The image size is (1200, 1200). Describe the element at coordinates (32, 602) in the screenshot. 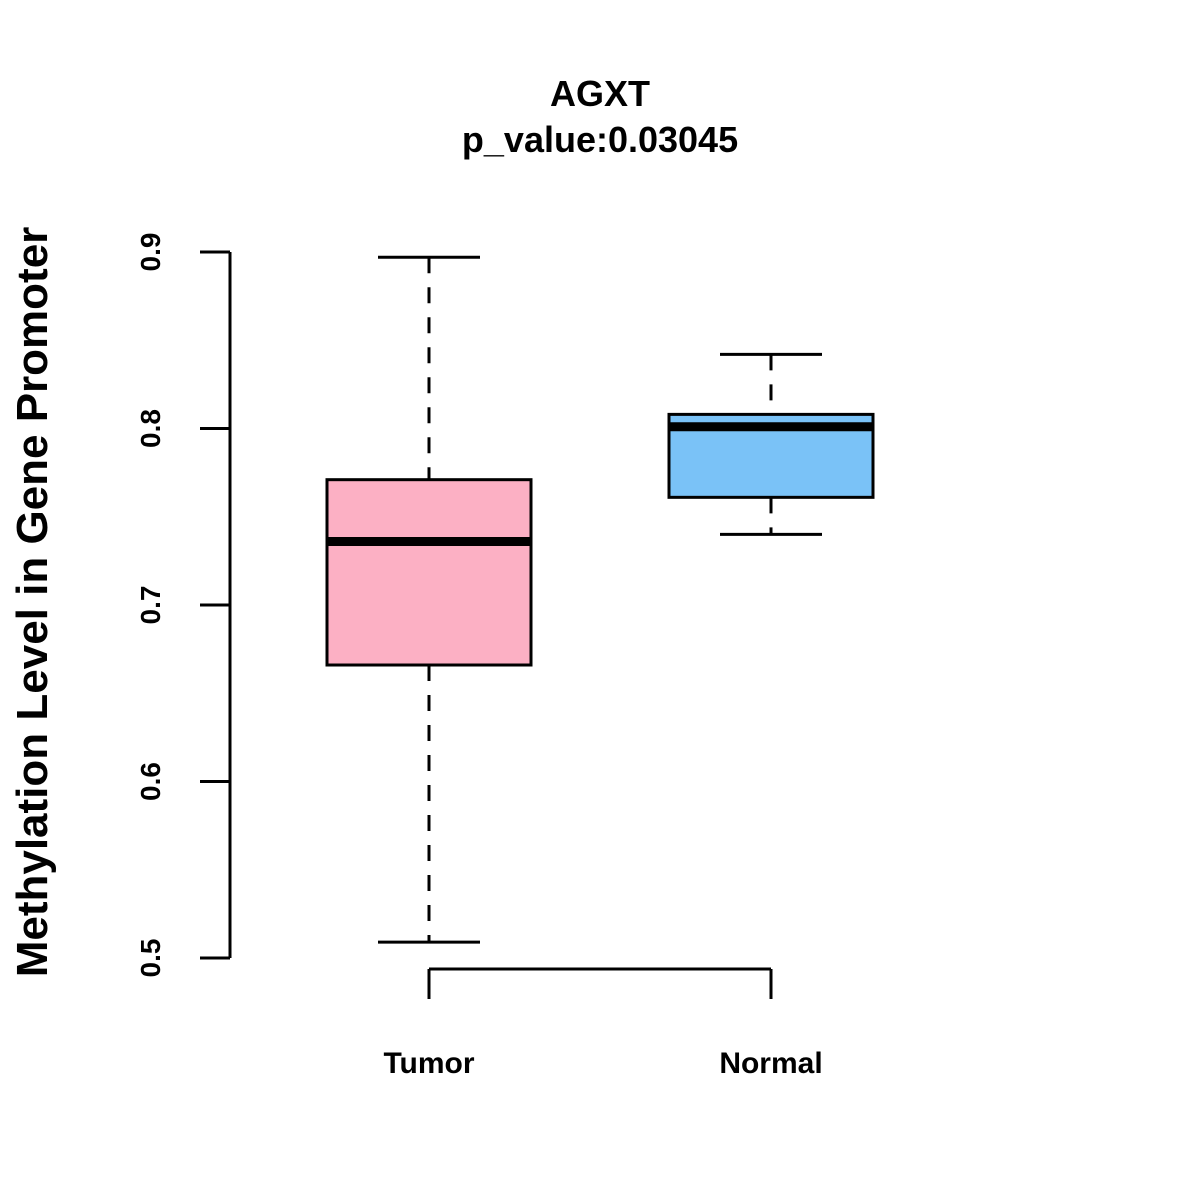

I see `y-axis-label: Methylation Level in Gene Promoter` at that location.